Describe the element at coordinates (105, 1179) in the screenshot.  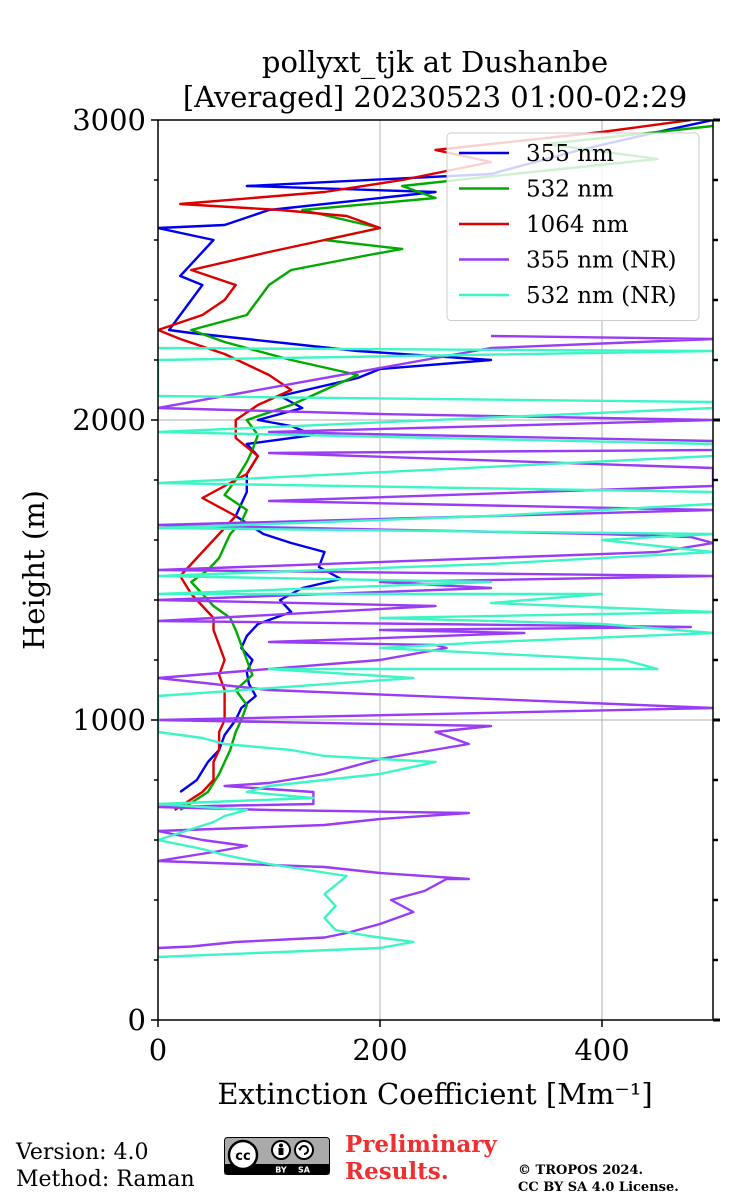
I see `method-text: Method: Raman` at that location.